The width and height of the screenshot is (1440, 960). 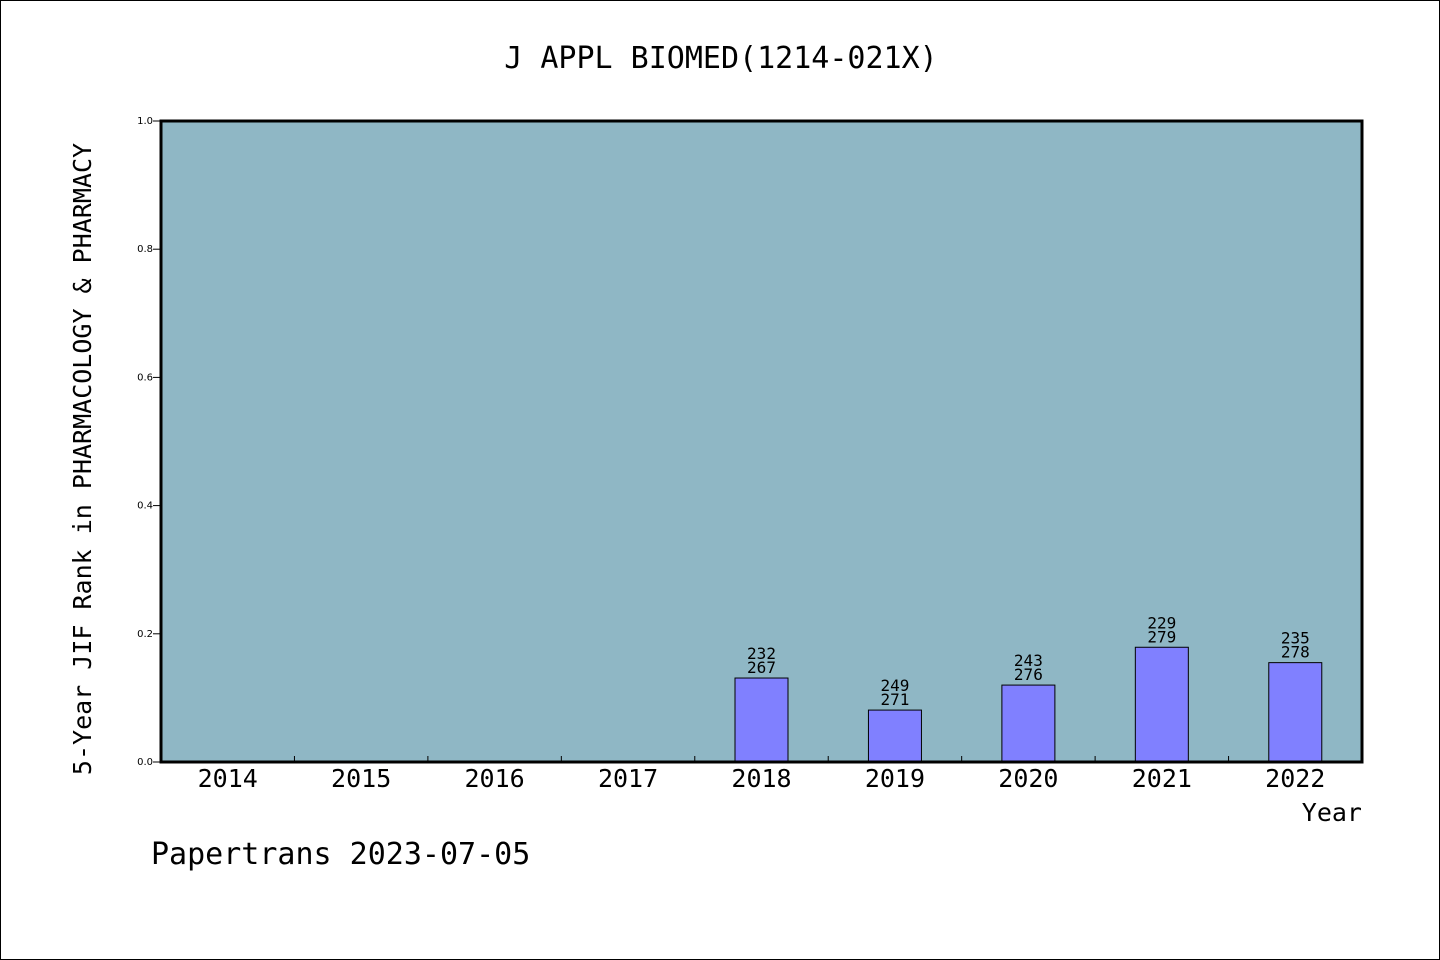 I want to click on bar-2018, so click(x=761, y=720).